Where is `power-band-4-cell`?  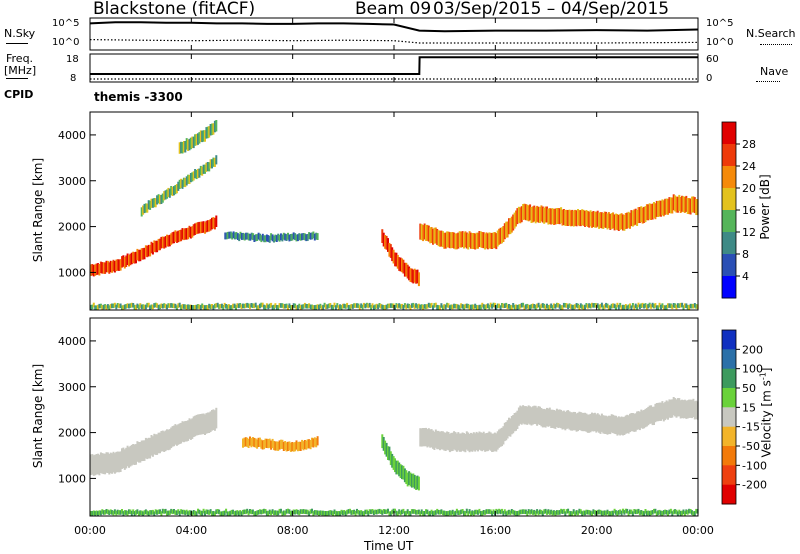
power-band-4-cell is located at coordinates (389, 249).